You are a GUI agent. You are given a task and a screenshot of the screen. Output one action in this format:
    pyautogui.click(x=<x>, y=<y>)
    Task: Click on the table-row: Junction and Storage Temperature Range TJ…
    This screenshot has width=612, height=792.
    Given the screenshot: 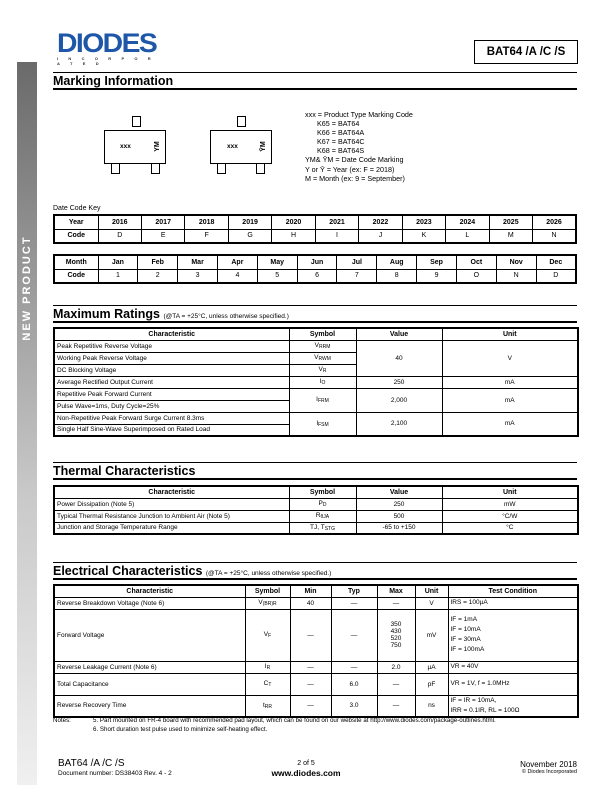 What is the action you would take?
    pyautogui.click(x=316, y=528)
    